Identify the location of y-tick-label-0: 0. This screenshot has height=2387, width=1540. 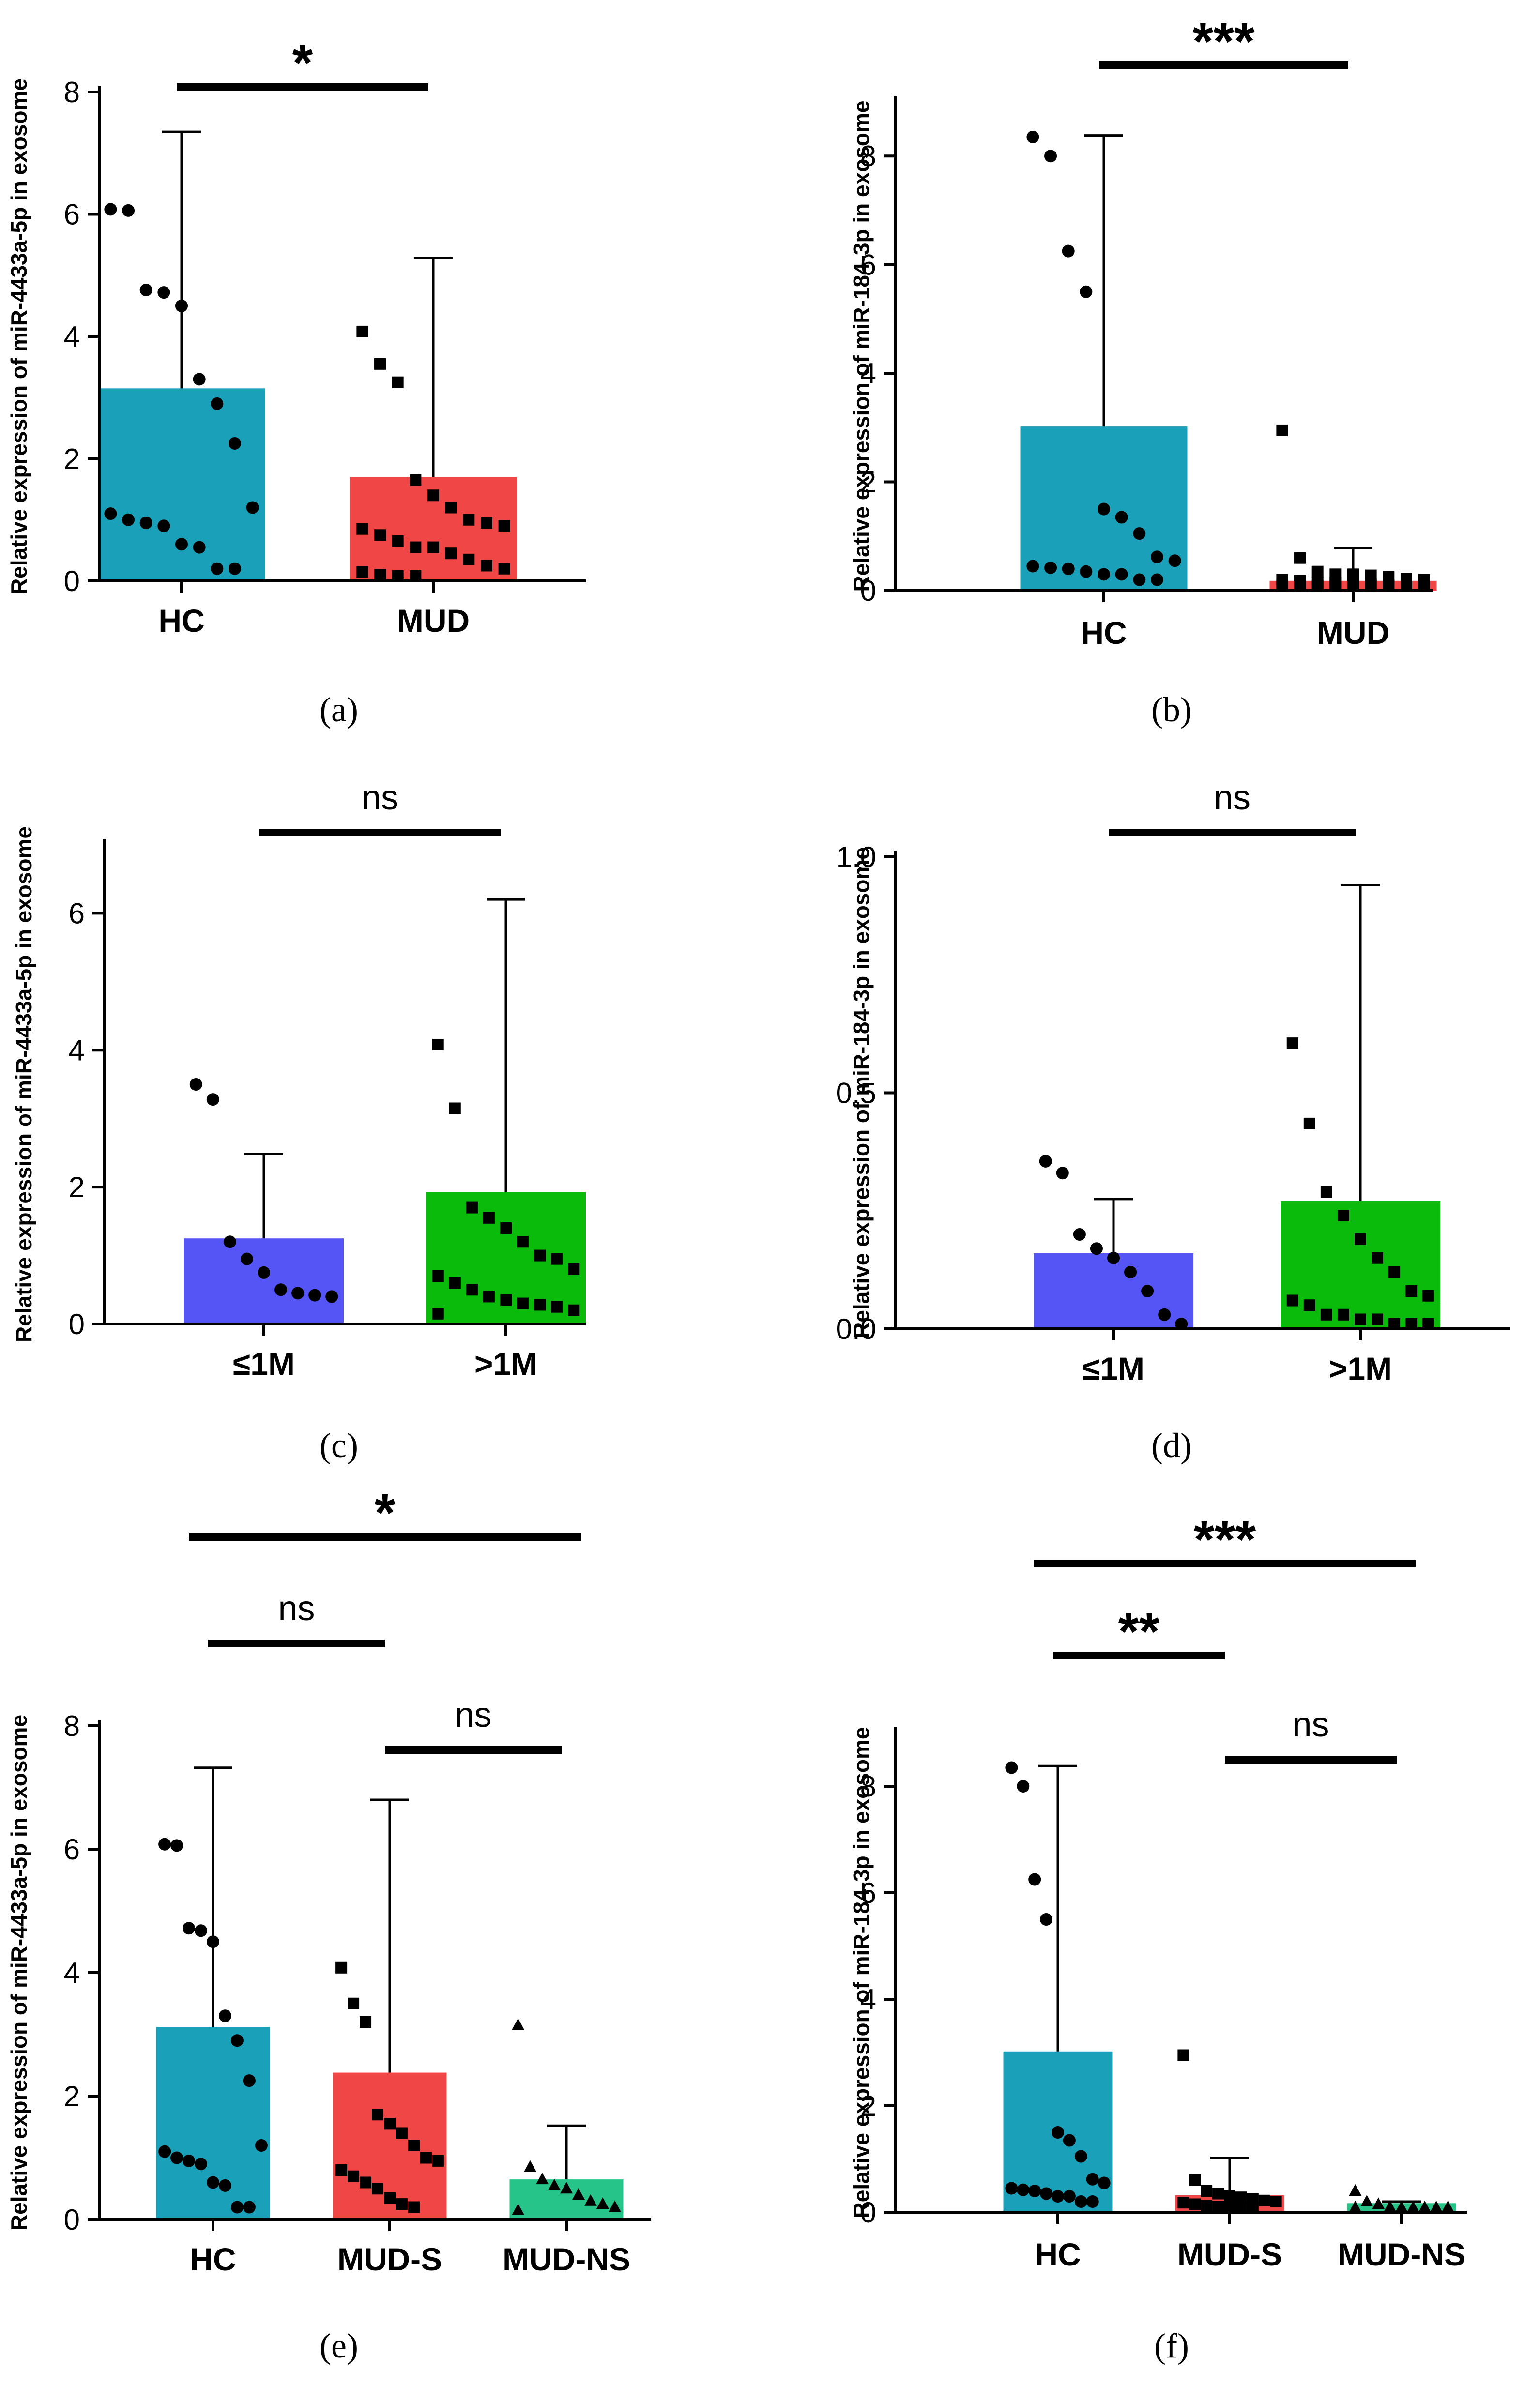
(868, 591).